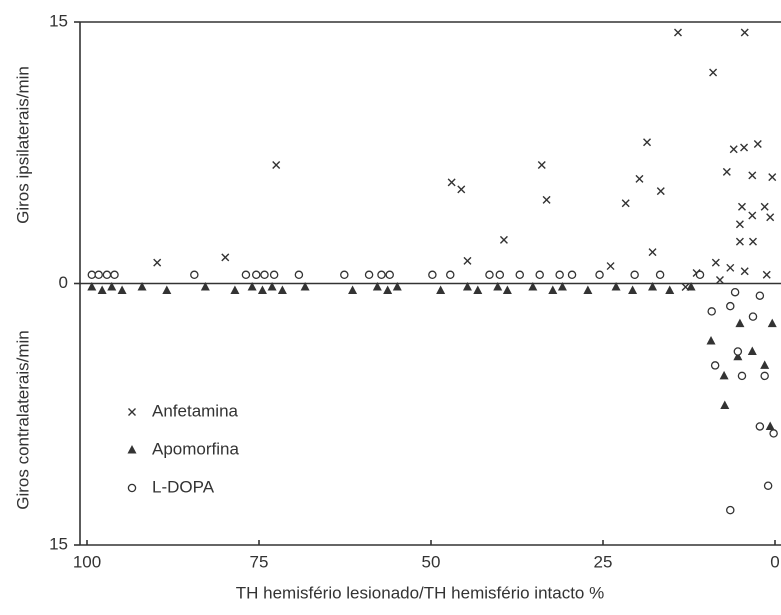 The width and height of the screenshot is (781, 615). What do you see at coordinates (195, 448) in the screenshot?
I see `legend-label: Apomorfina` at bounding box center [195, 448].